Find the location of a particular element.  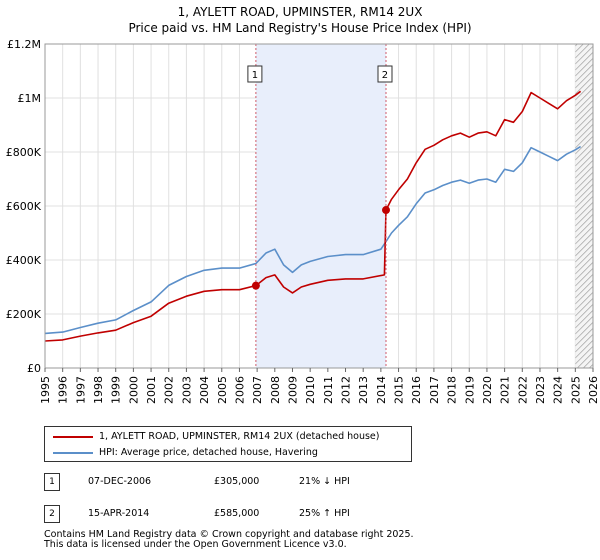

transaction-number: 1 is located at coordinates (52, 482).